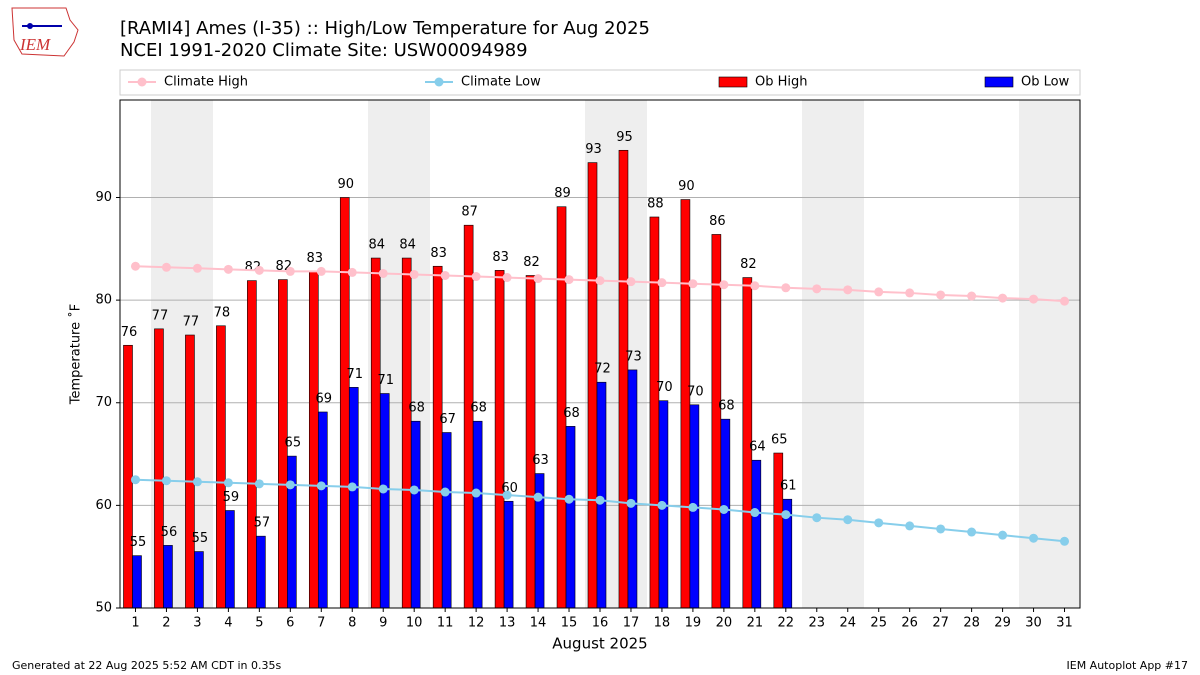 Image resolution: width=1200 pixels, height=675 pixels. What do you see at coordinates (600, 82) in the screenshot?
I see `legend-box` at bounding box center [600, 82].